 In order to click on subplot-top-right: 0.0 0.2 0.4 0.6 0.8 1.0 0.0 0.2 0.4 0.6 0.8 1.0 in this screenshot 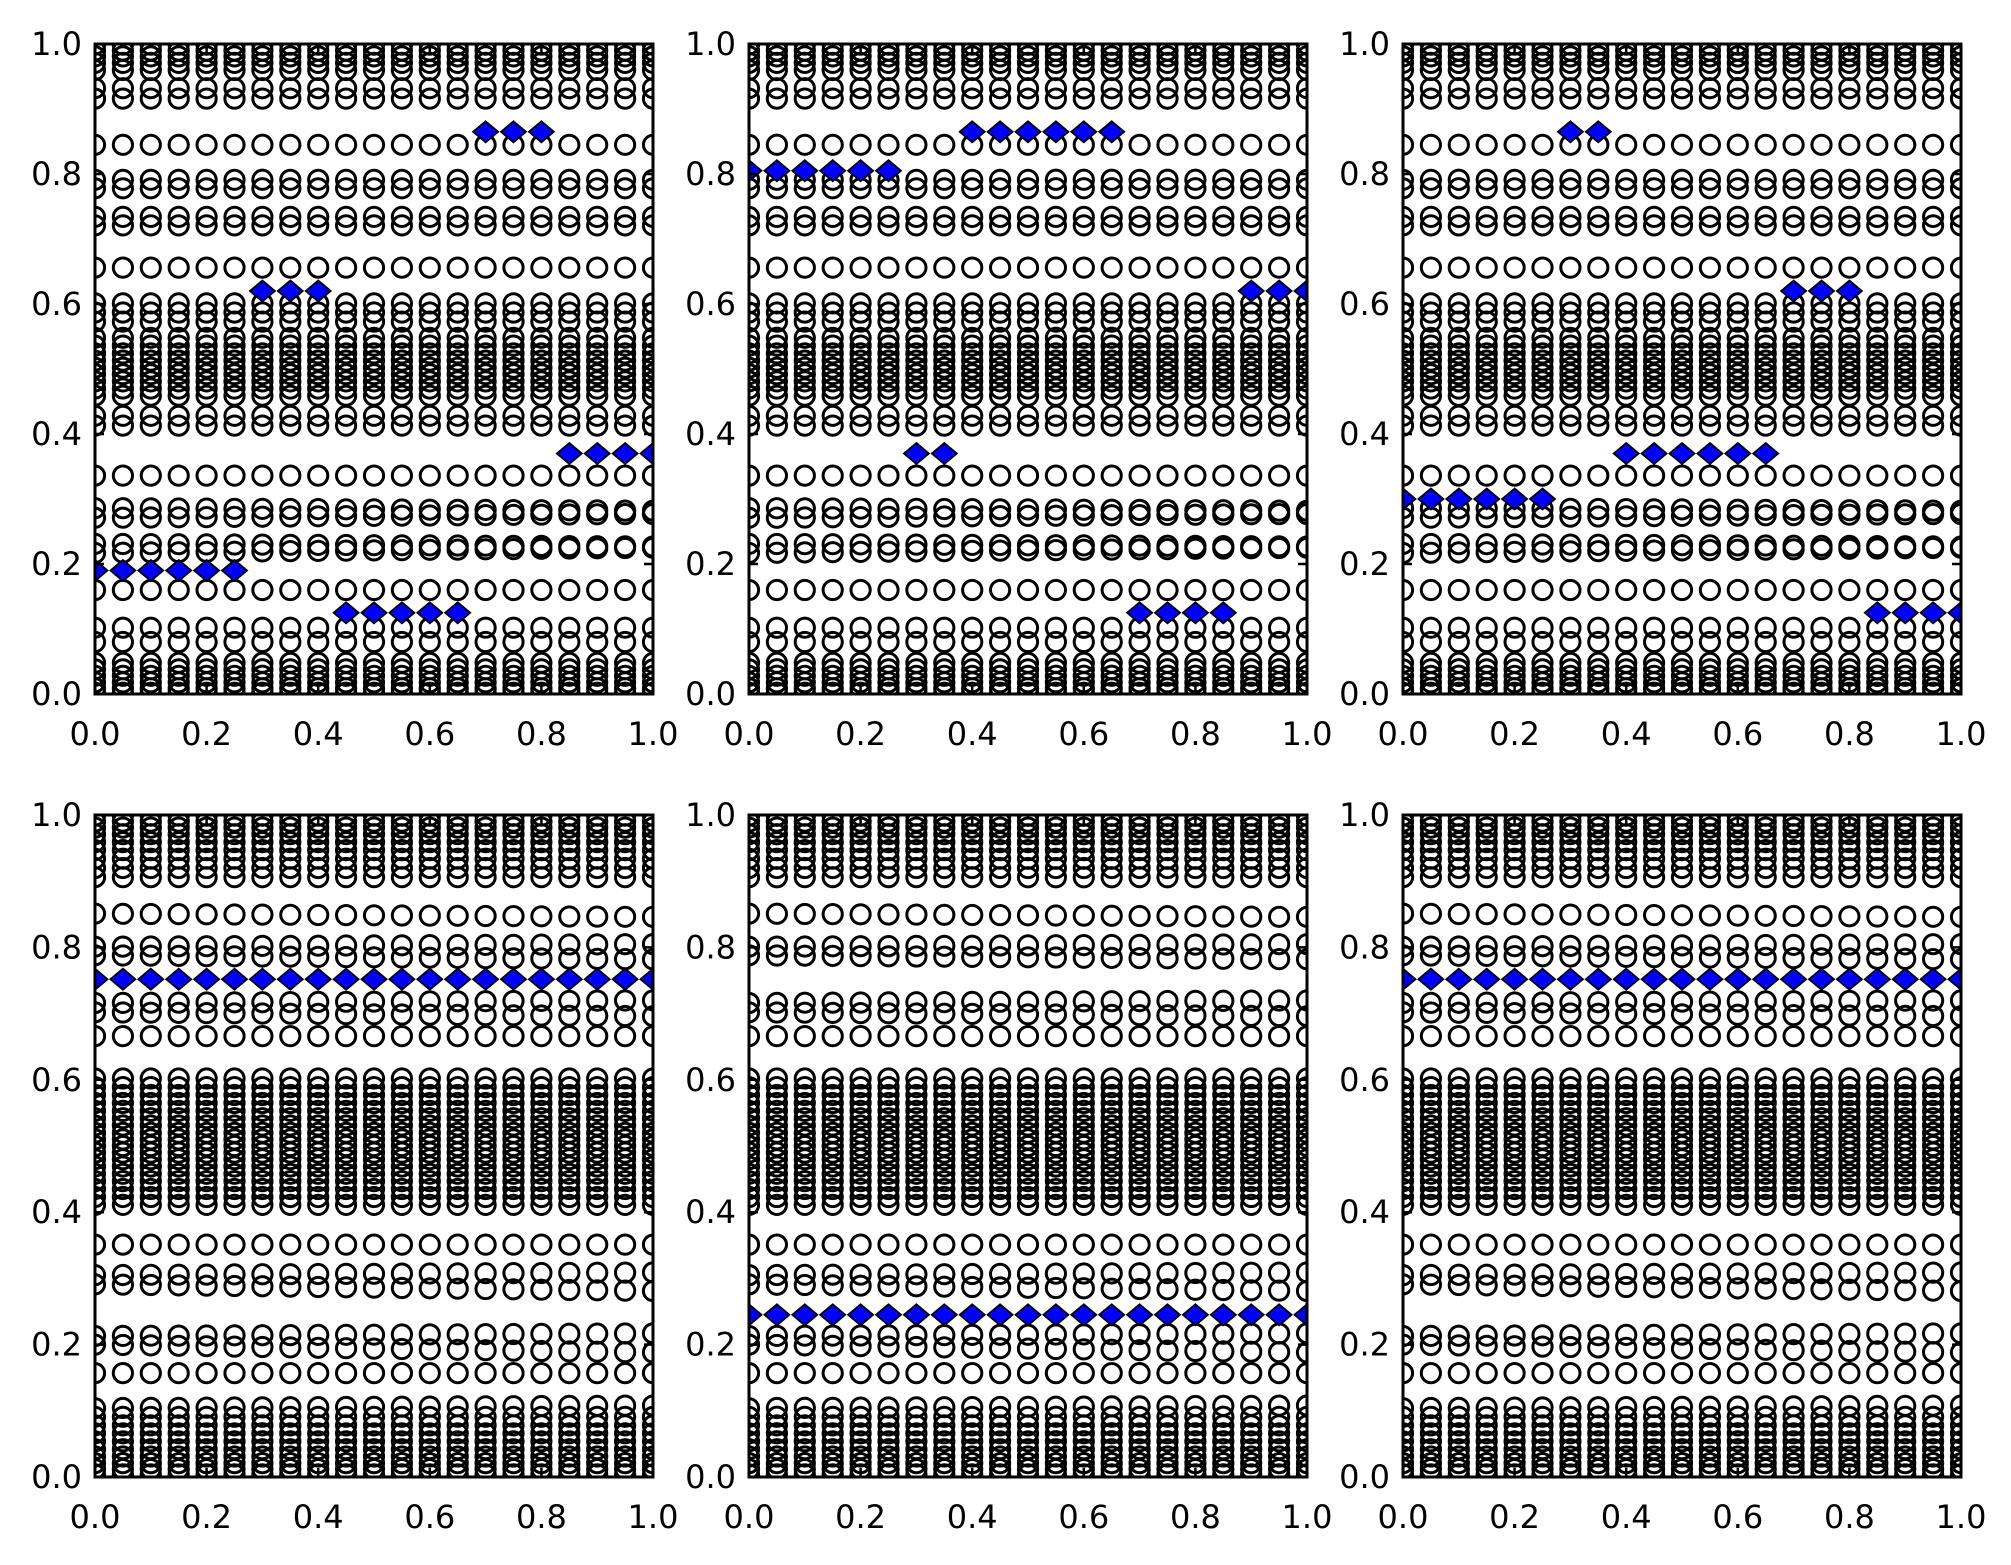, I will do `click(1662, 389)`.